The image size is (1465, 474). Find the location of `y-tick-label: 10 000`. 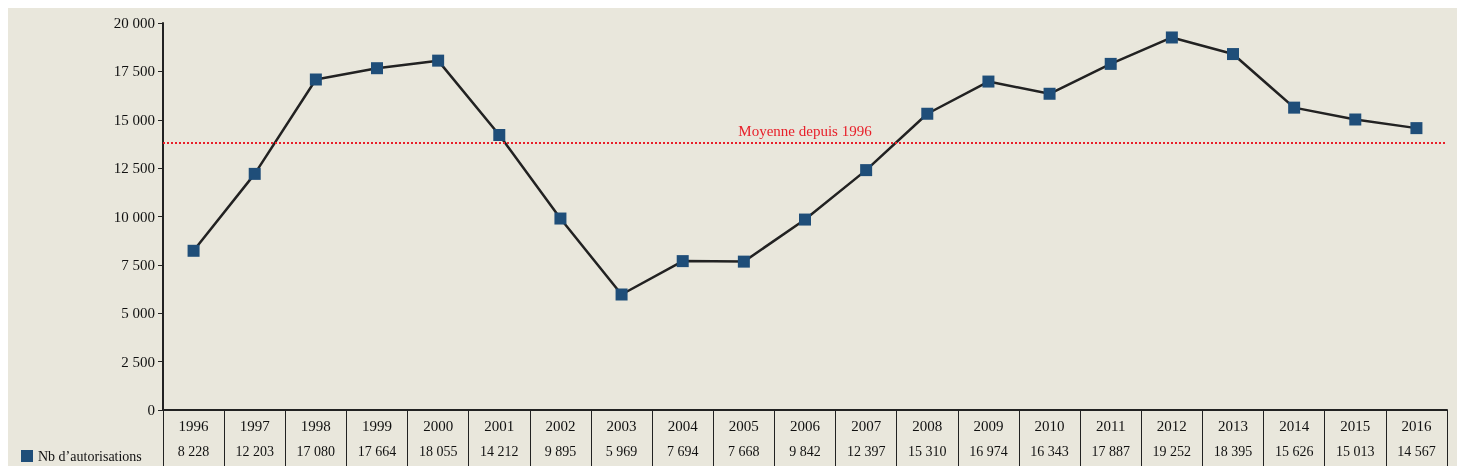

y-tick-label: 10 000 is located at coordinates (134, 216).